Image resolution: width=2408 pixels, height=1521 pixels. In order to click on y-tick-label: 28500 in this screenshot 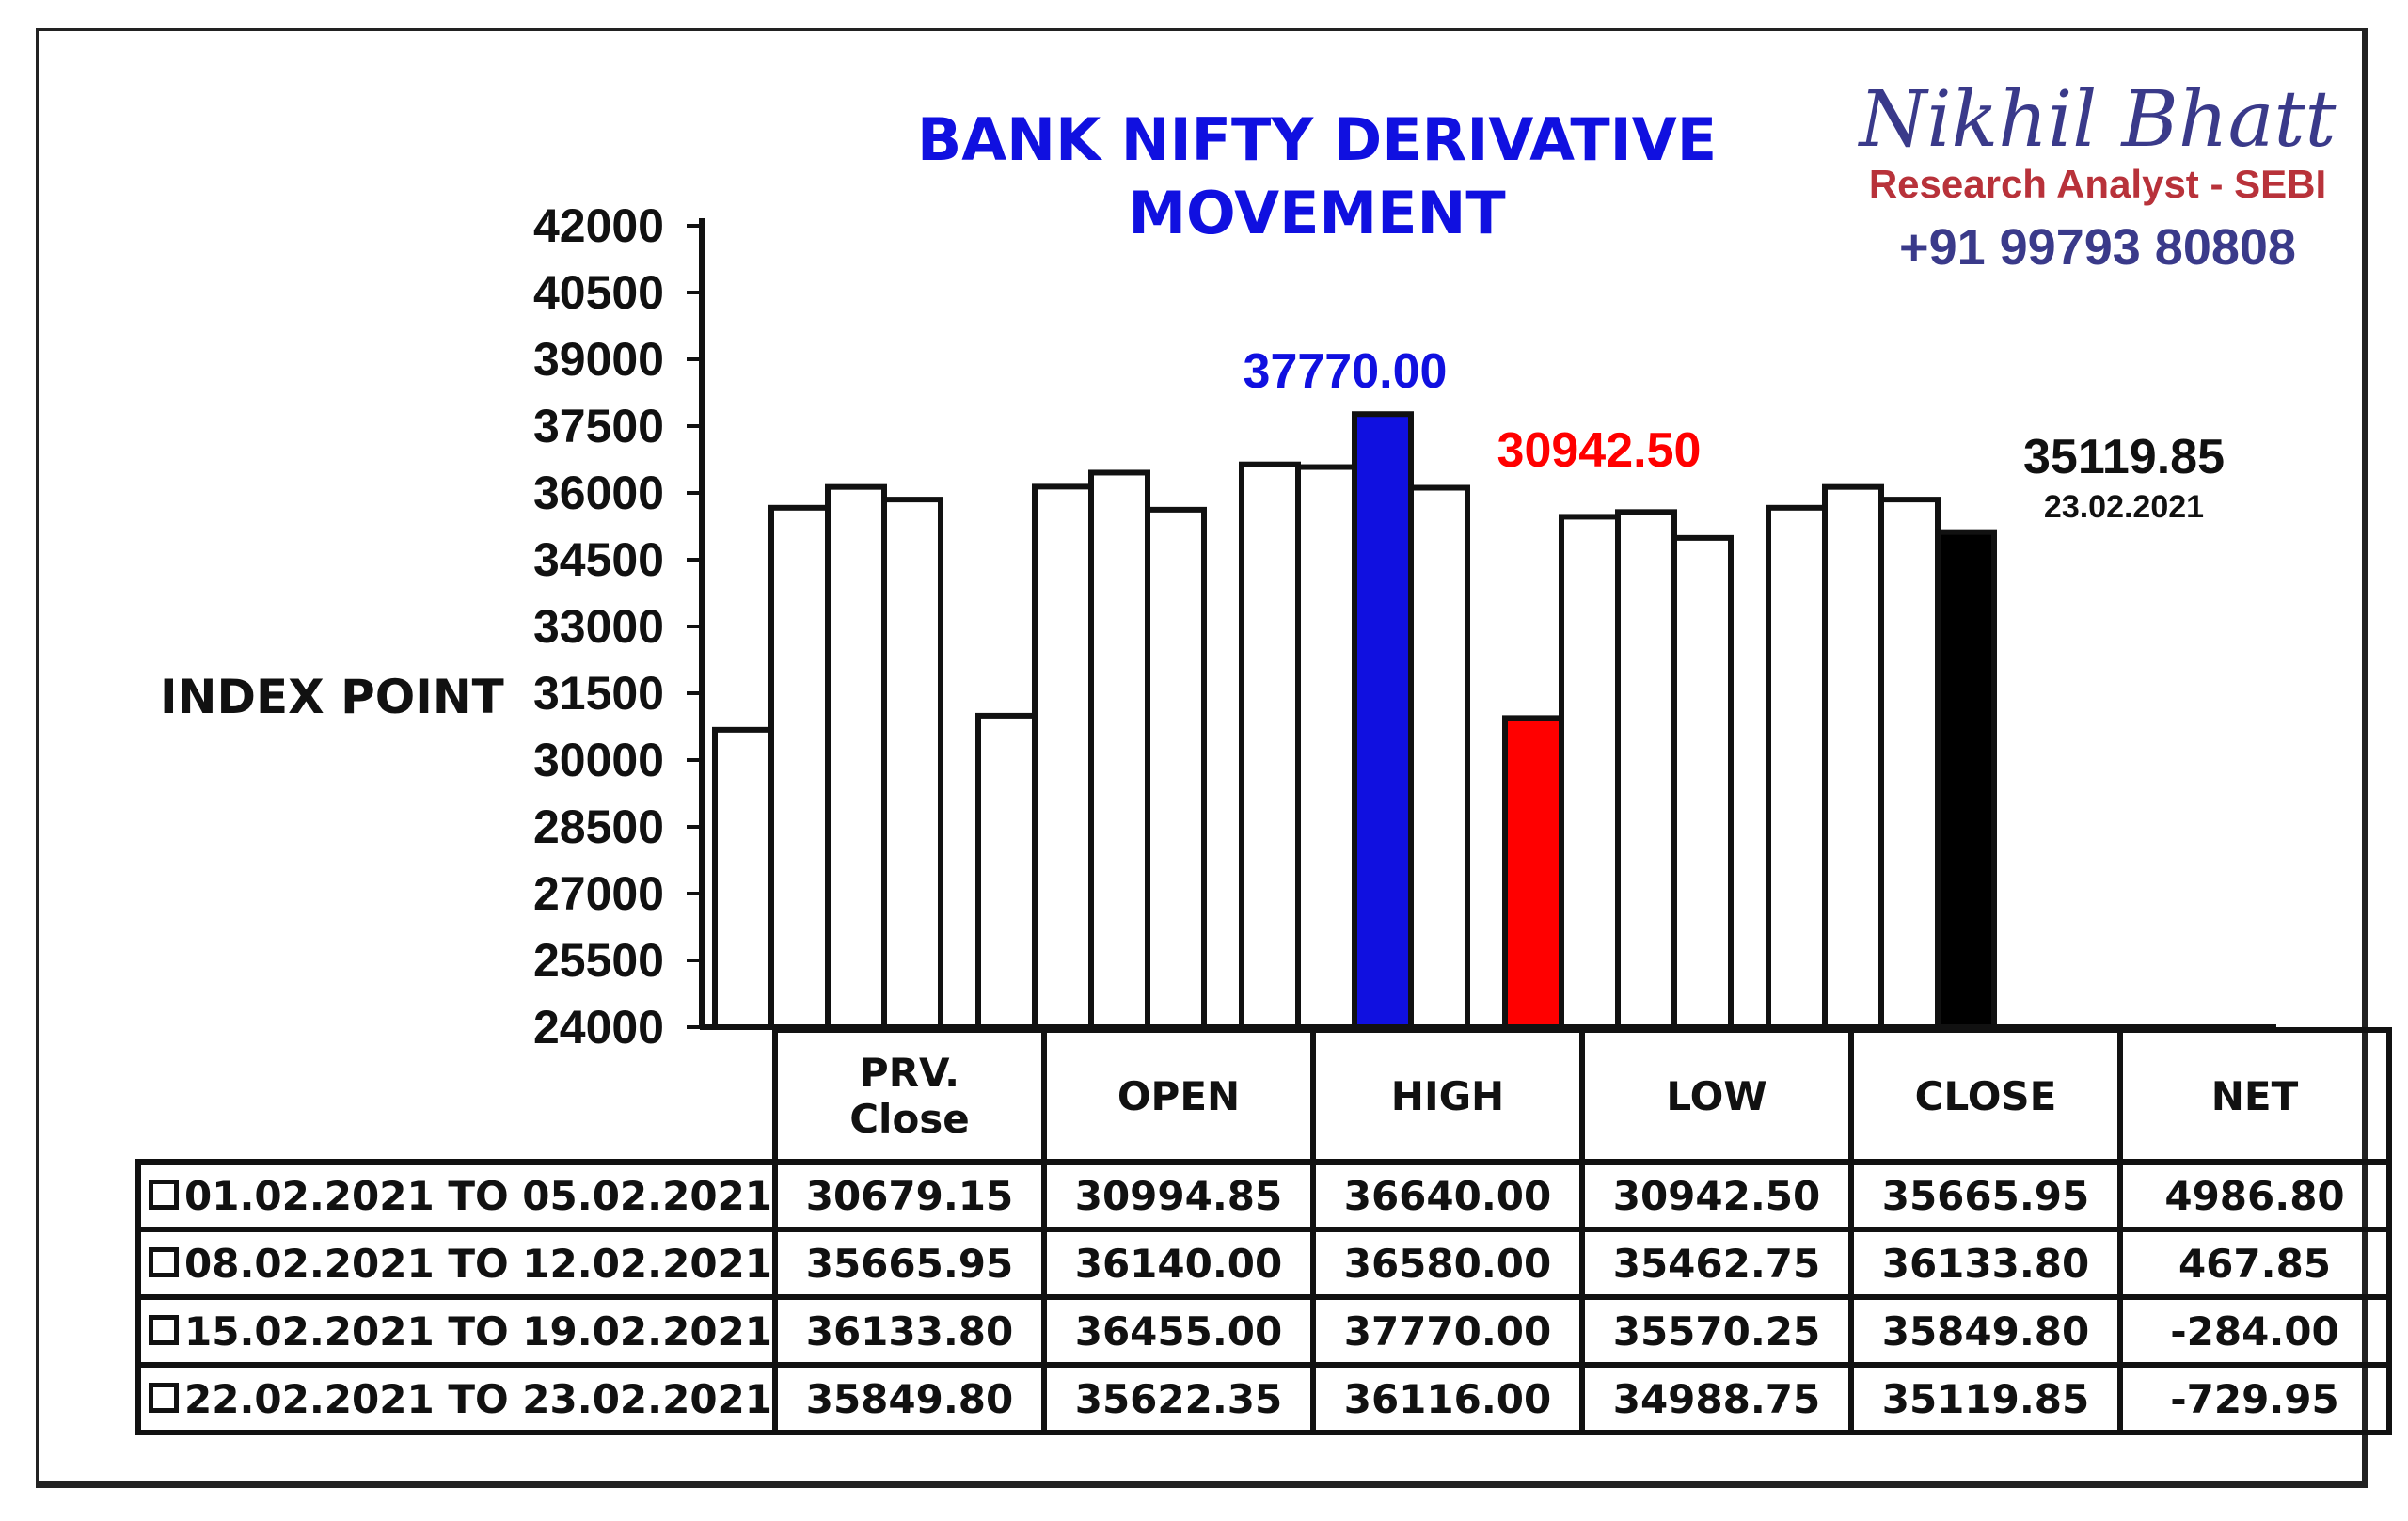, I will do `click(599, 826)`.